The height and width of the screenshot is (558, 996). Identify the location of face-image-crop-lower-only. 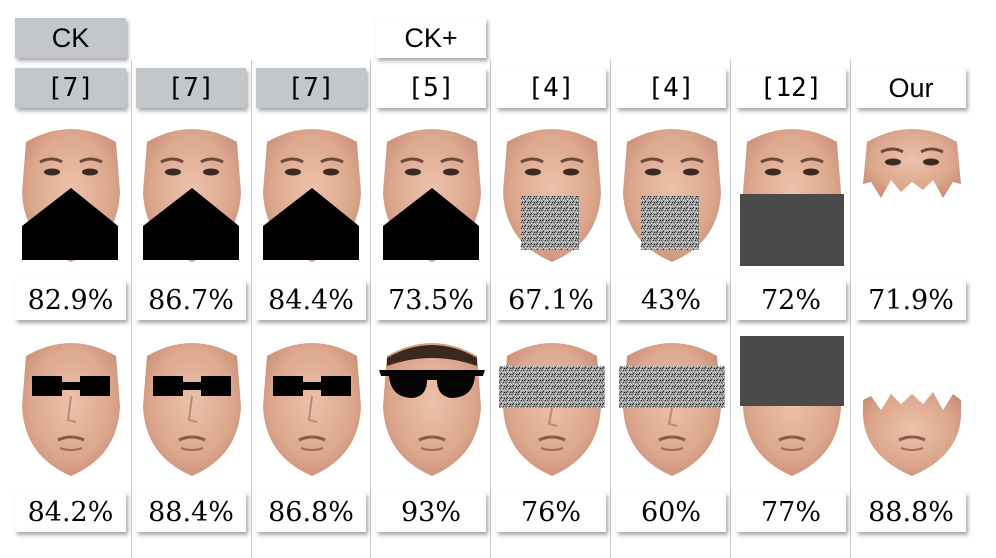
(912, 434).